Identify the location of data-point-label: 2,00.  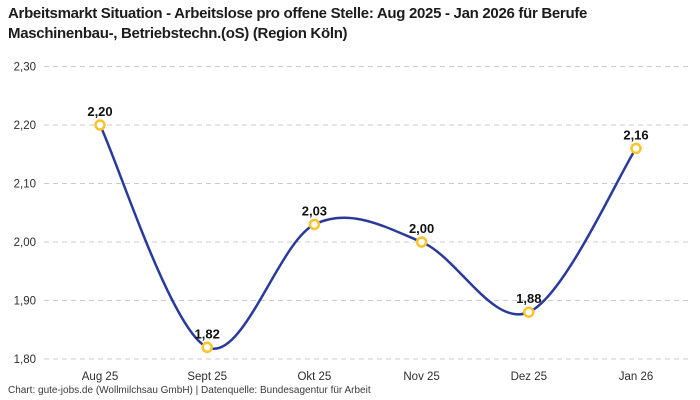
(421, 228).